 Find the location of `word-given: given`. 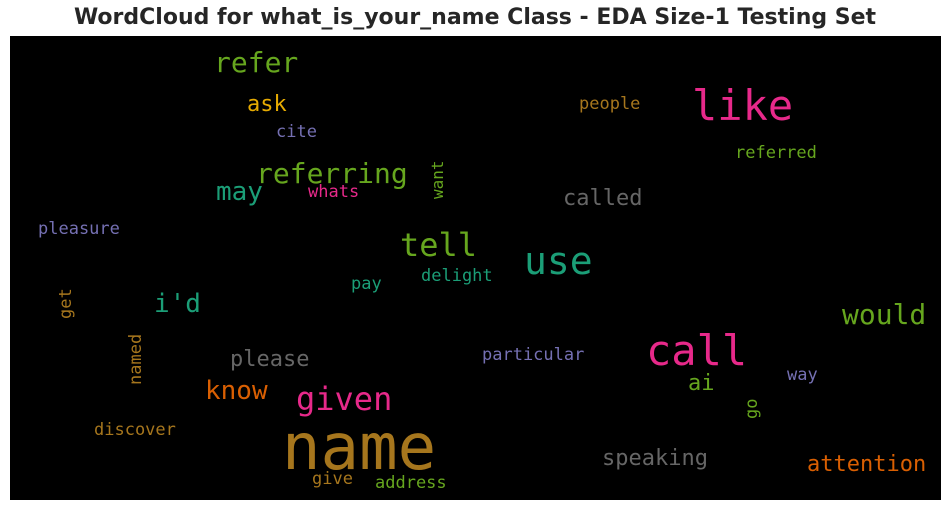

word-given: given is located at coordinates (344, 399).